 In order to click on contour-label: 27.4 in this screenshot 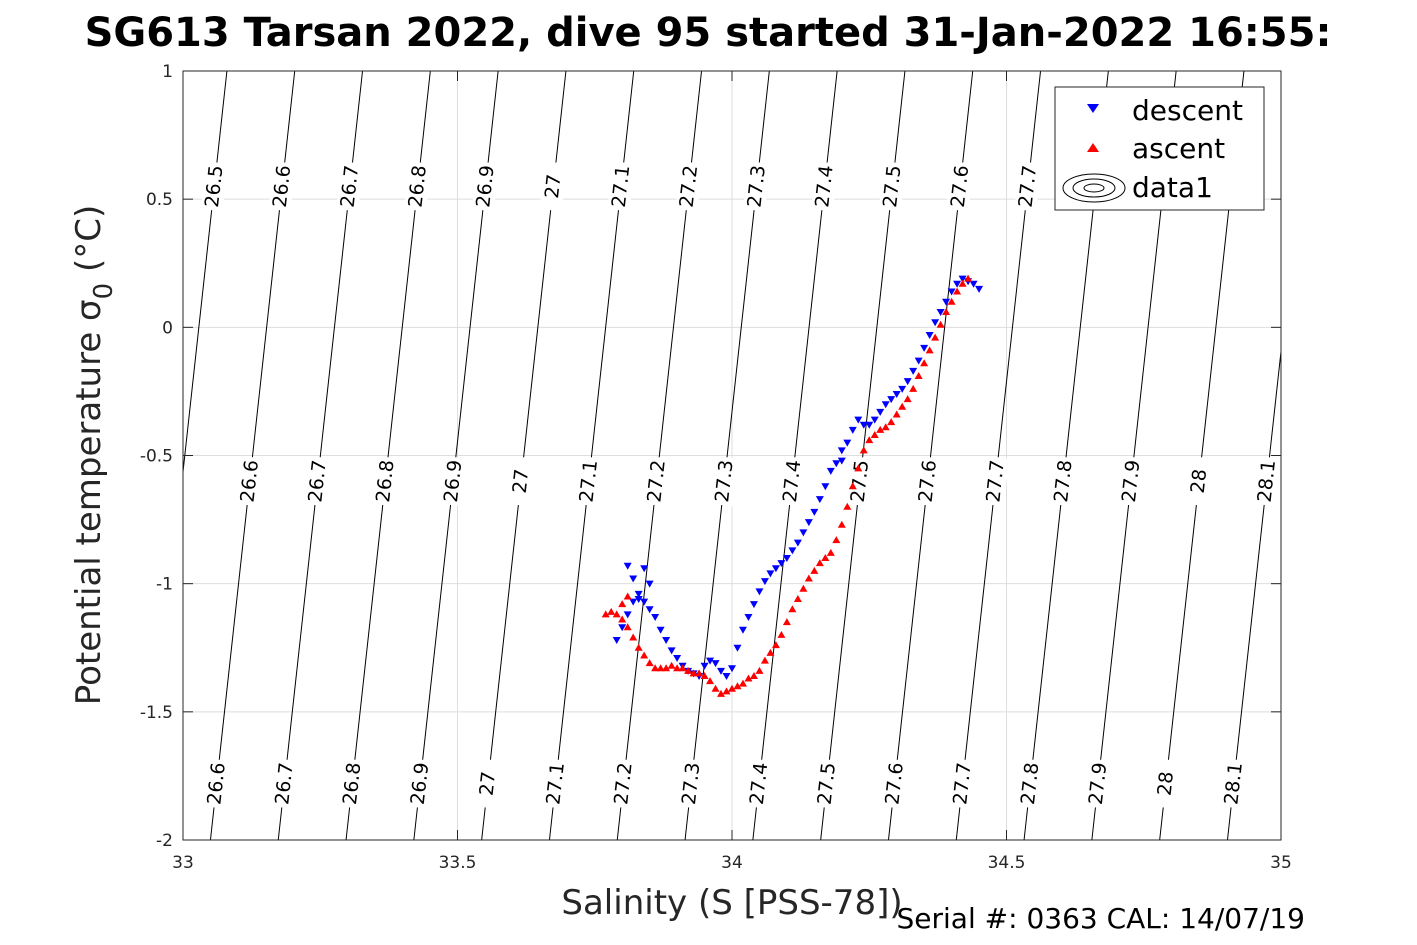, I will do `click(792, 481)`.